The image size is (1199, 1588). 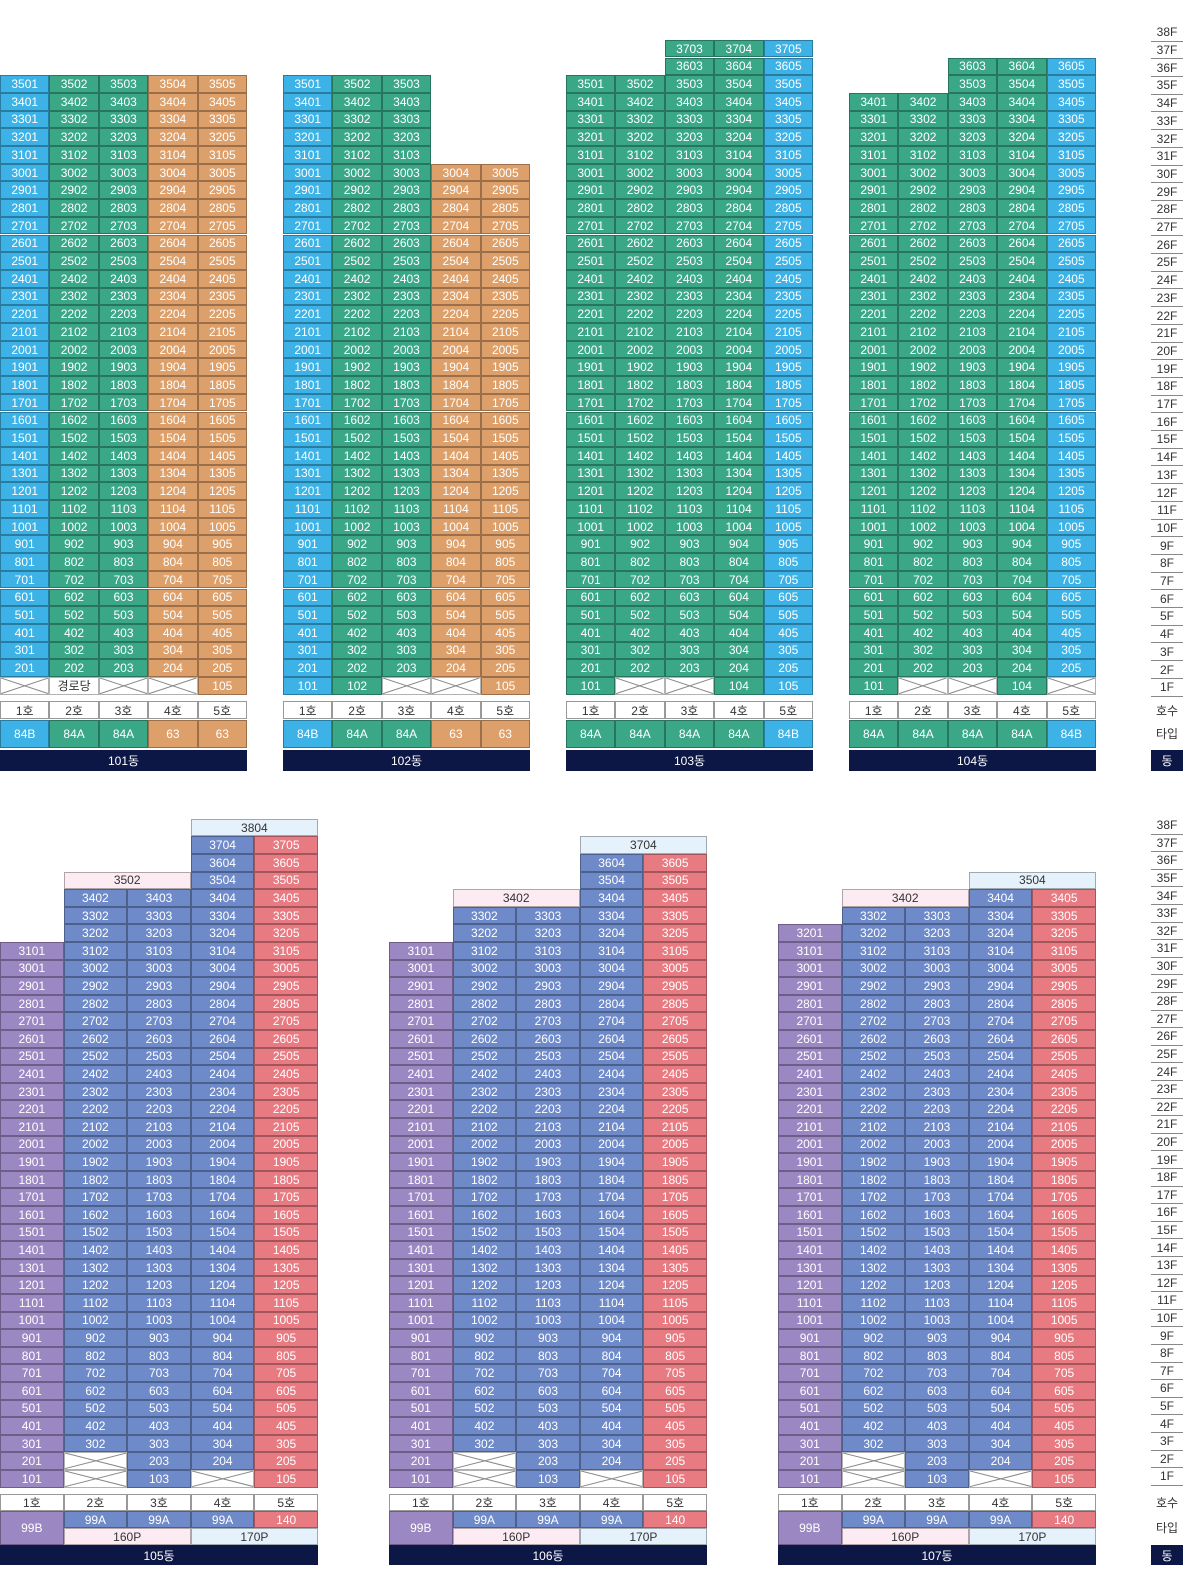 I want to click on unit-cell: 3503, so click(x=406, y=84).